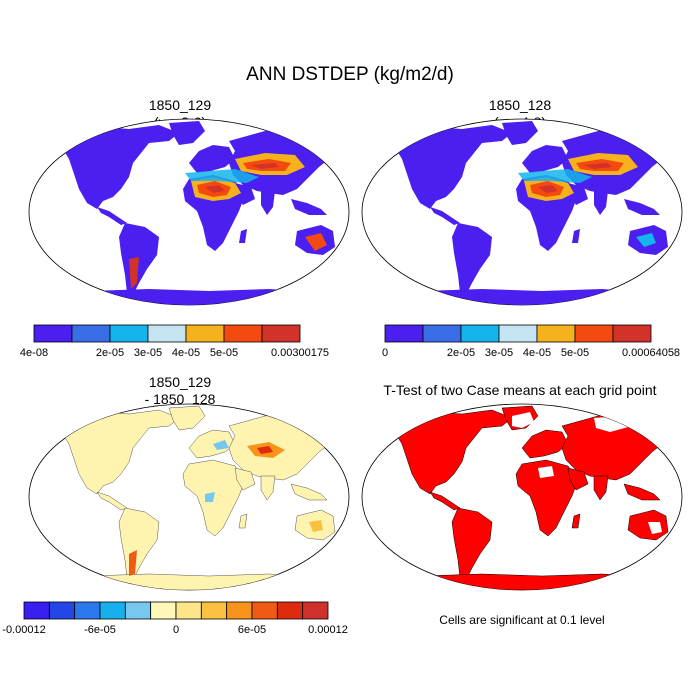 The image size is (700, 700). I want to click on cb3-label: -6e-05, so click(100, 630).